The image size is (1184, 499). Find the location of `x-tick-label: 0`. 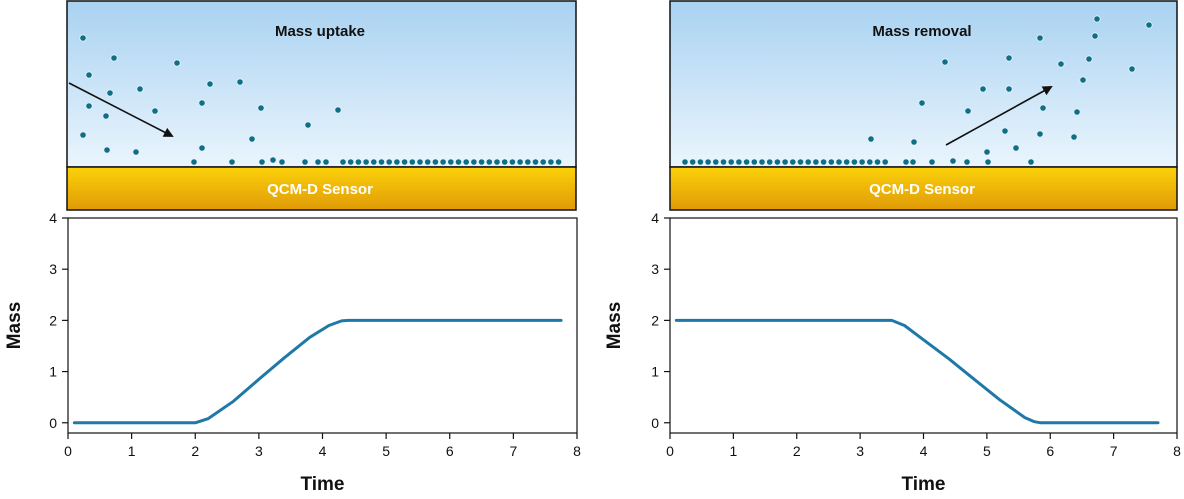

x-tick-label: 0 is located at coordinates (670, 451).